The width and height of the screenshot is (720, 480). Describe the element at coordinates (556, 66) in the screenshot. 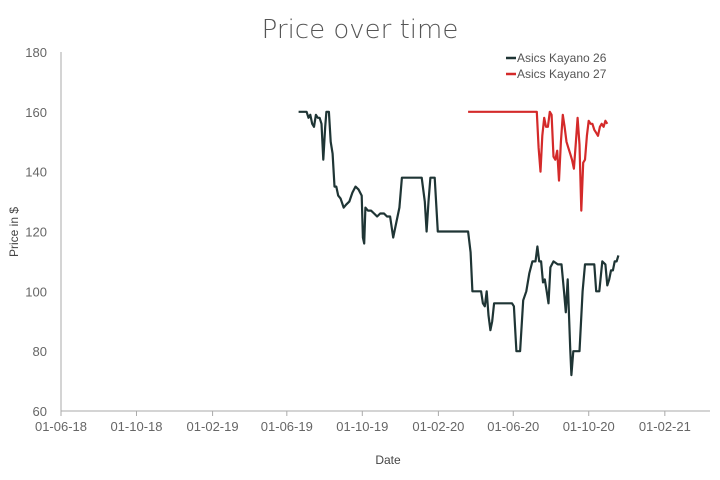

I see `legend: Asics Kayano 26 Asics Kayano 27` at that location.